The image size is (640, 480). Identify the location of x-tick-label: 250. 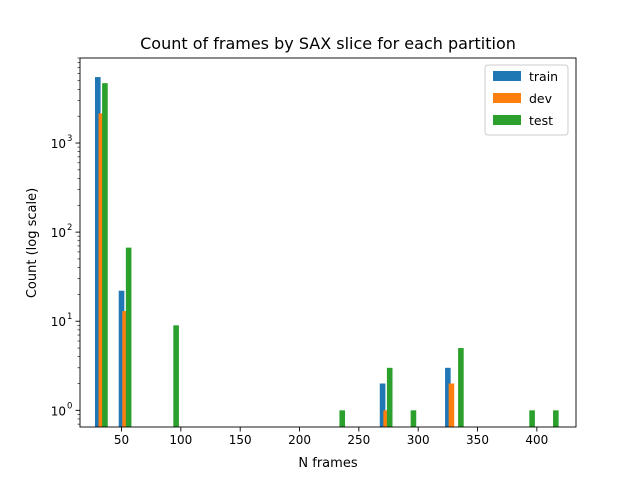
(358, 440).